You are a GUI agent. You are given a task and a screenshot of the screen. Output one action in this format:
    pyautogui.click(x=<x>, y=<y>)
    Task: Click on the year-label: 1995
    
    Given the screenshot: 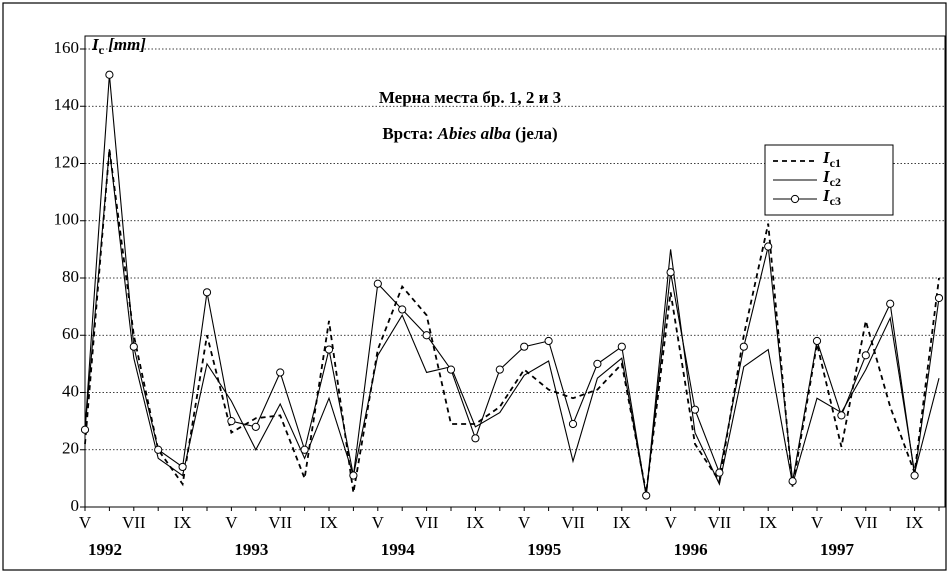 What is the action you would take?
    pyautogui.click(x=544, y=549)
    